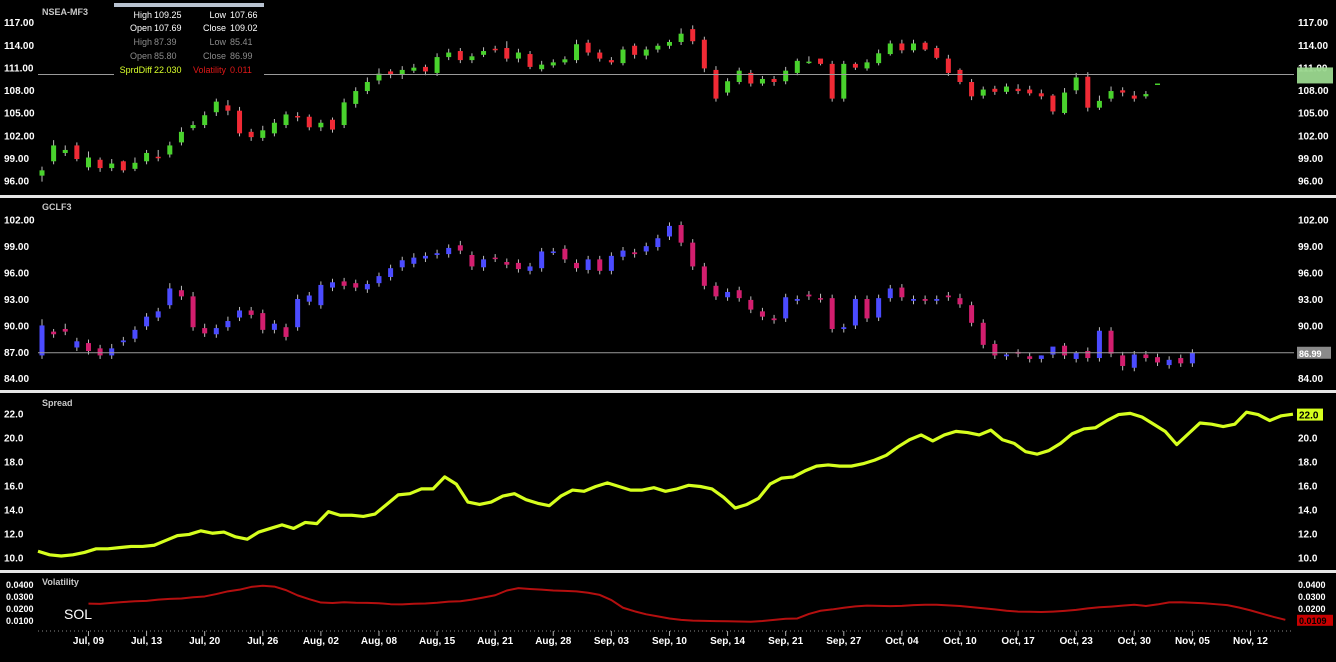 The image size is (1336, 662). What do you see at coordinates (20, 609) in the screenshot?
I see `y-tick-label-left: 0.0200` at bounding box center [20, 609].